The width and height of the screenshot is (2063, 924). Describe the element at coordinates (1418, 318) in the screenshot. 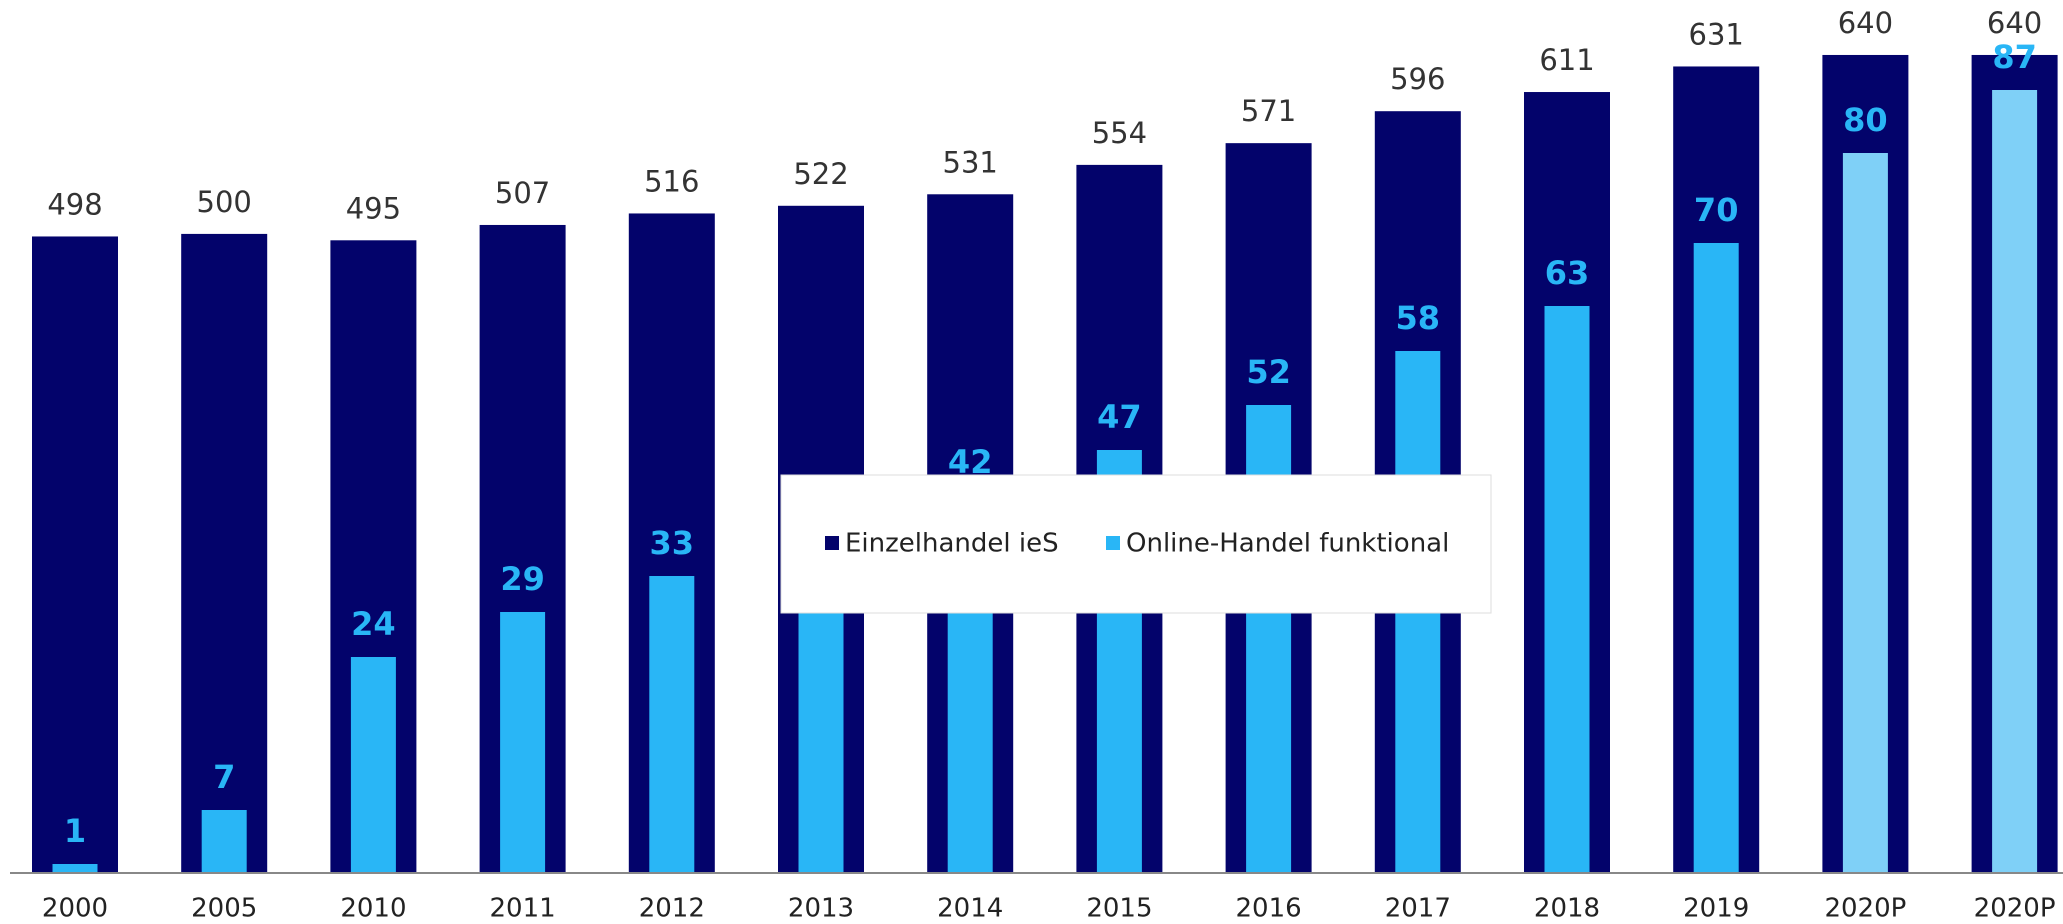

I see `data-label: 58` at that location.